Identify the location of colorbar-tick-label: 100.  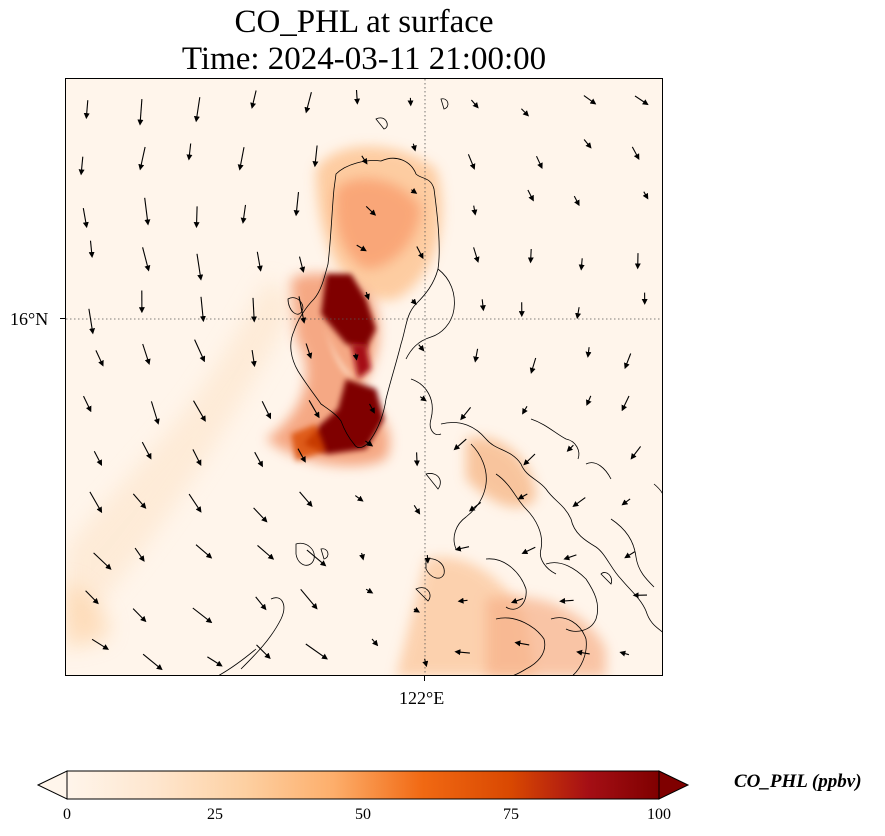
(659, 814).